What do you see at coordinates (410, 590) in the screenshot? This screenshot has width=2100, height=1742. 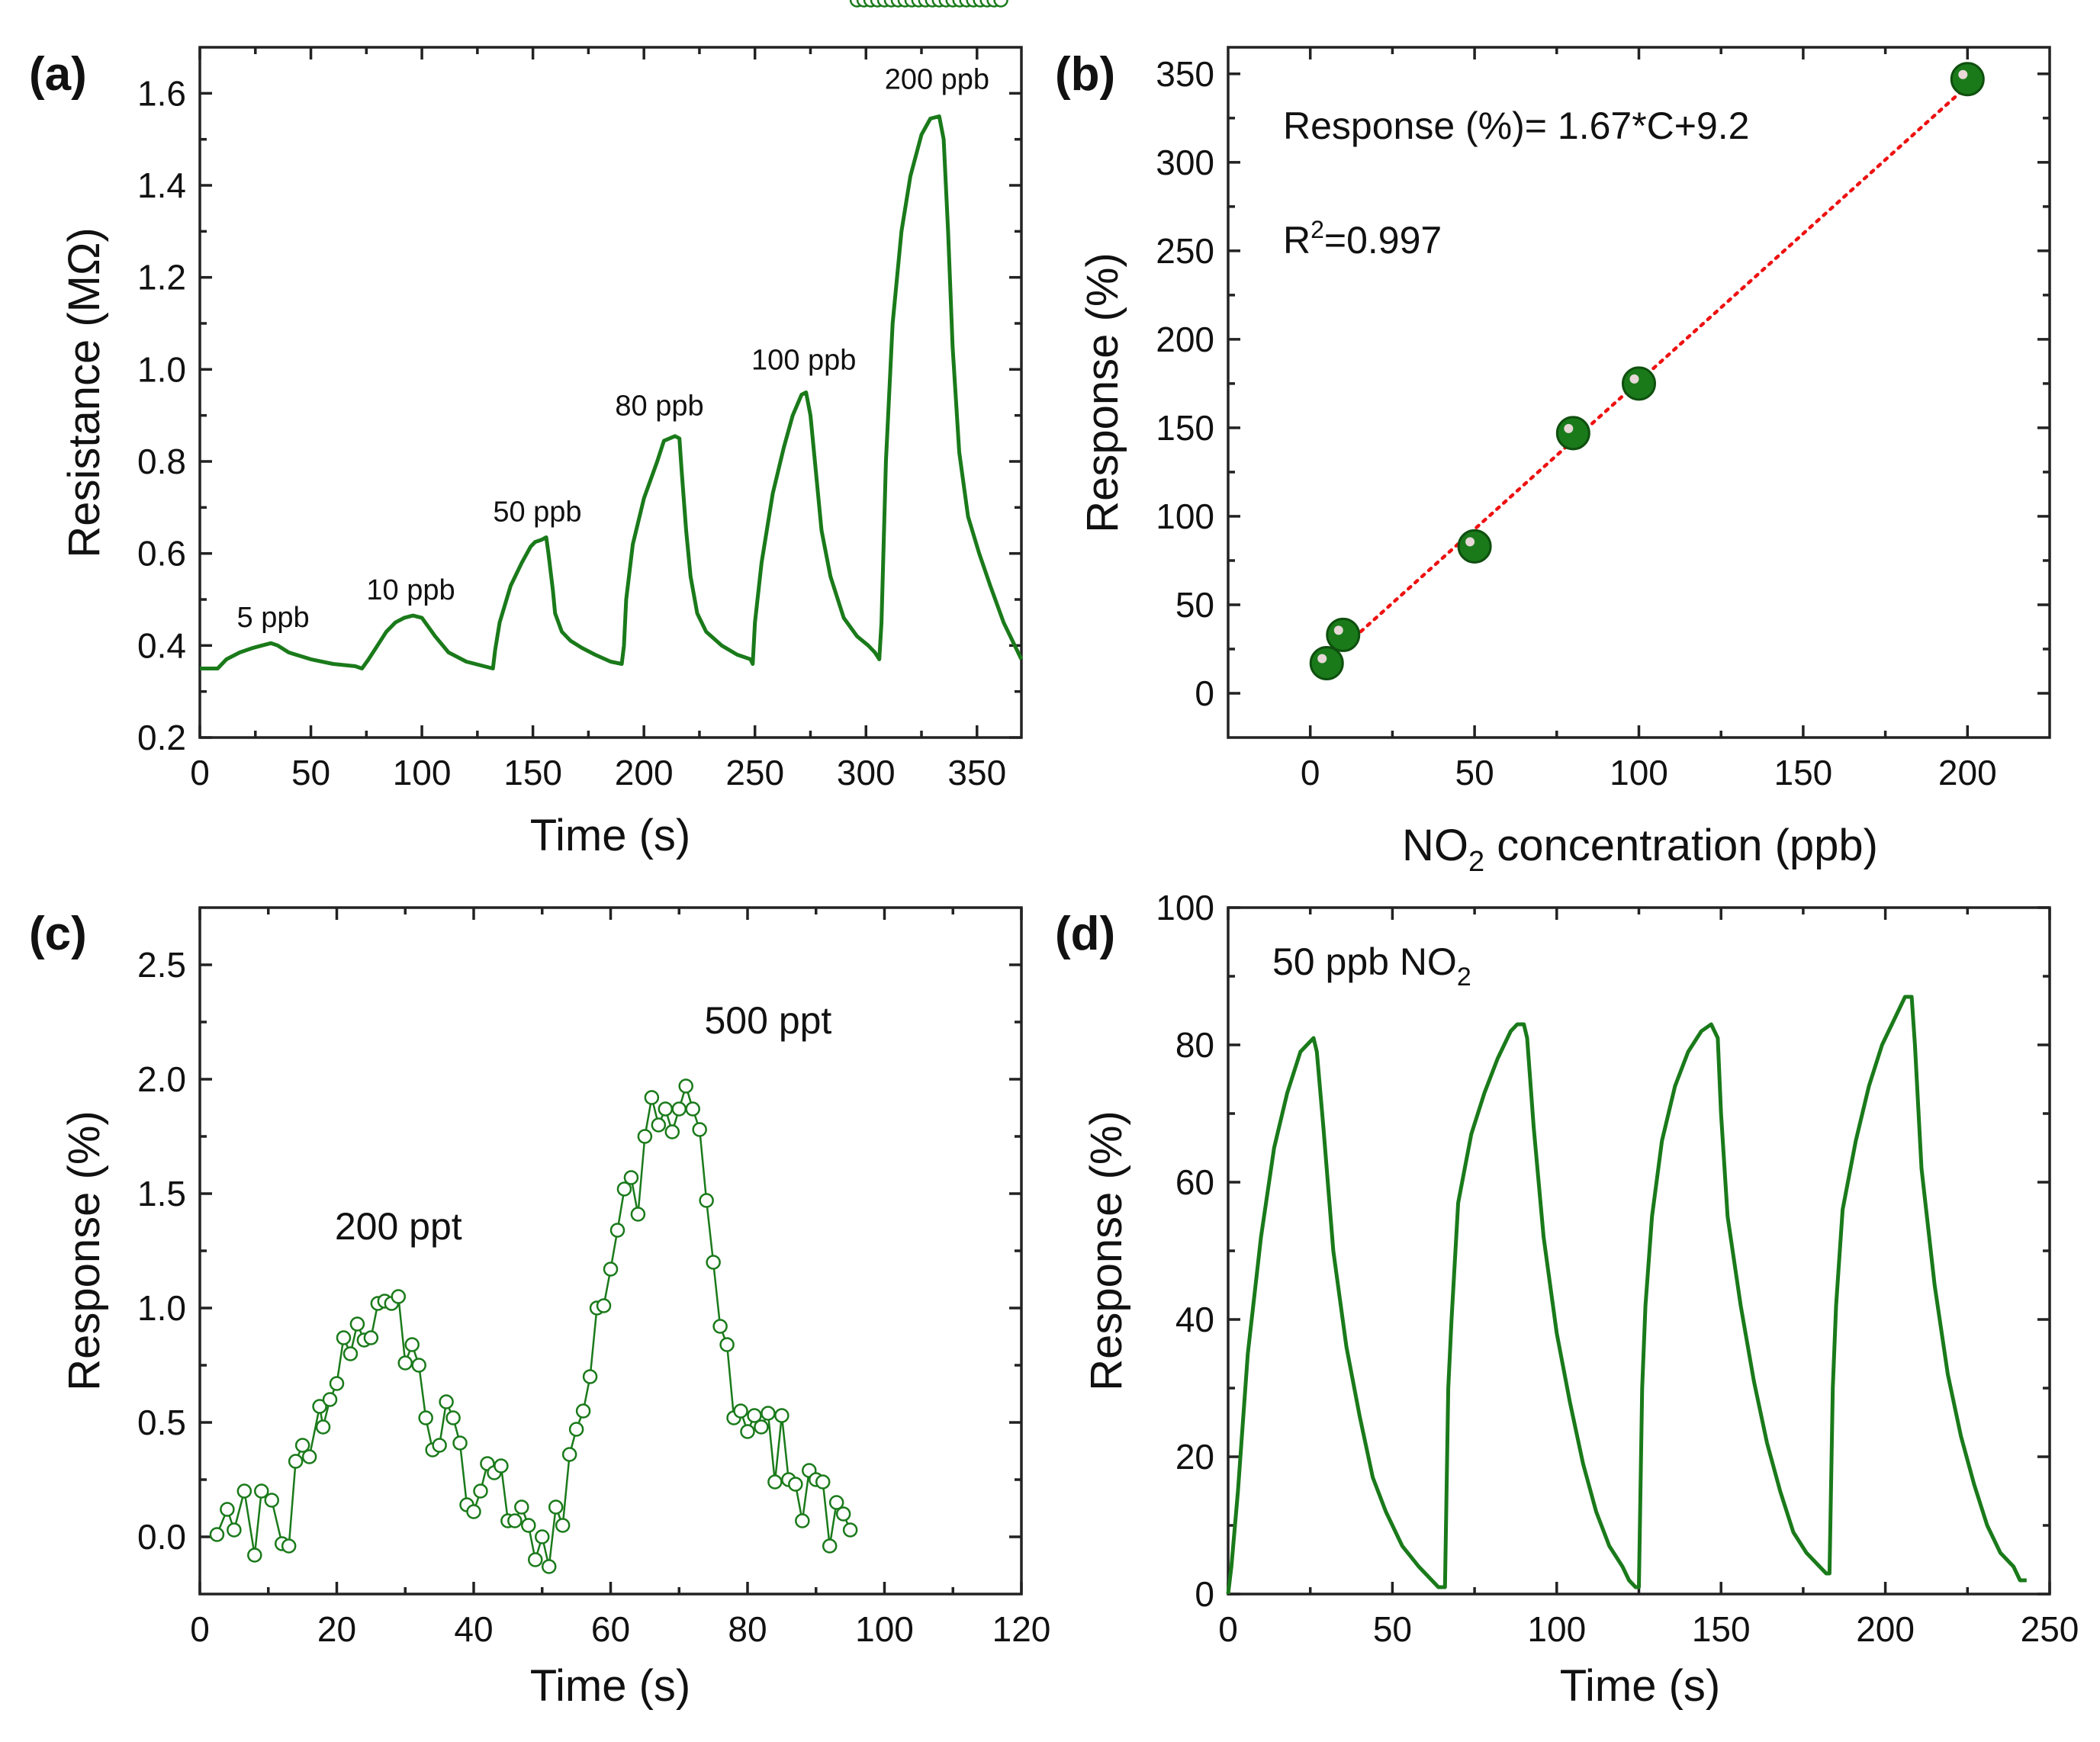 I see `annotation-label: 10 ppb` at bounding box center [410, 590].